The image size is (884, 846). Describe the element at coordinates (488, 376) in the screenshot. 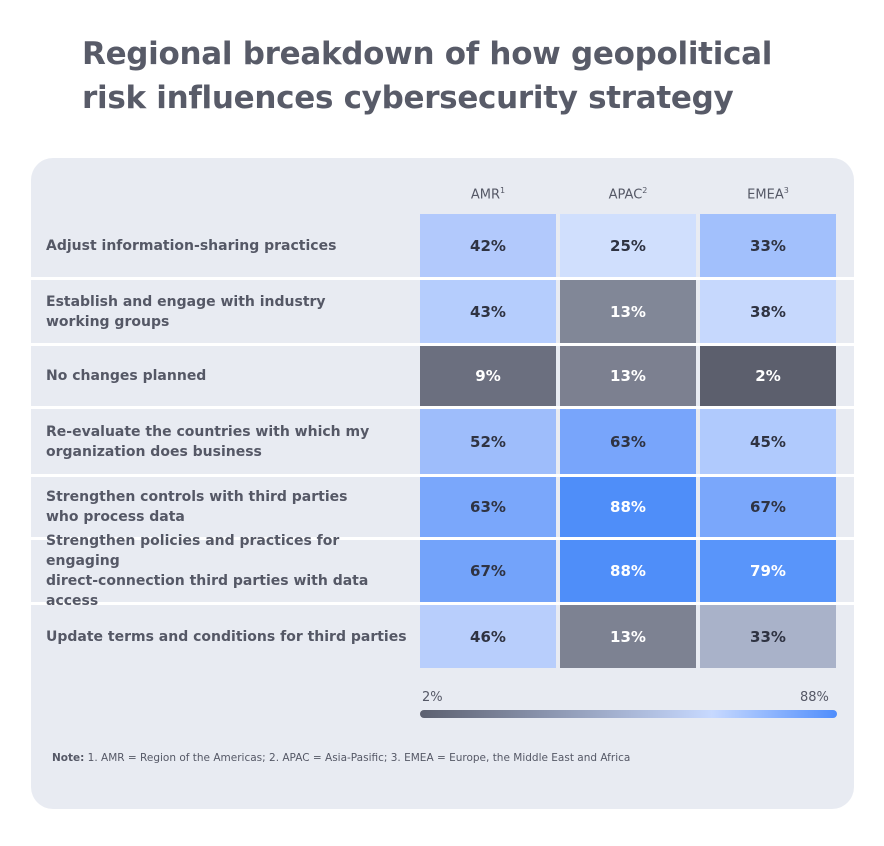

I see `heatmap-cell-amr: 9%` at that location.